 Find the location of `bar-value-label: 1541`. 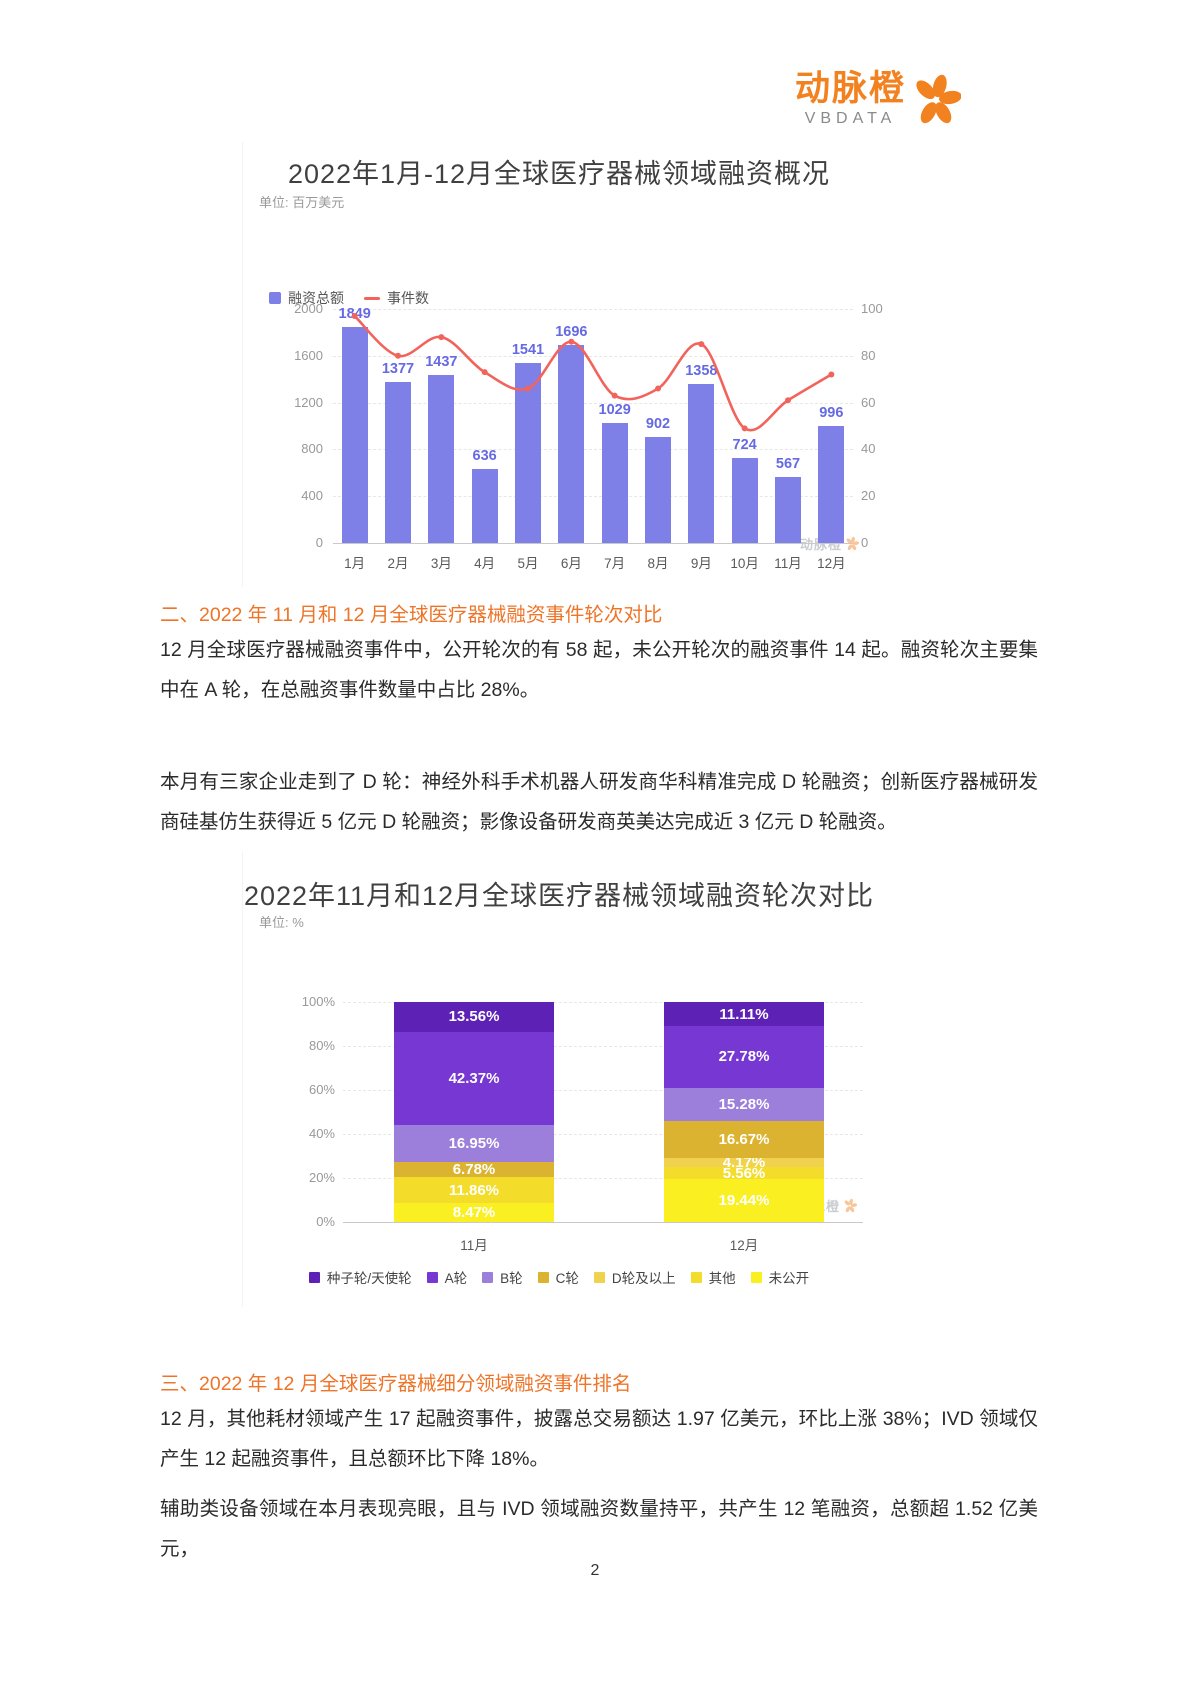

bar-value-label: 1541 is located at coordinates (528, 349).